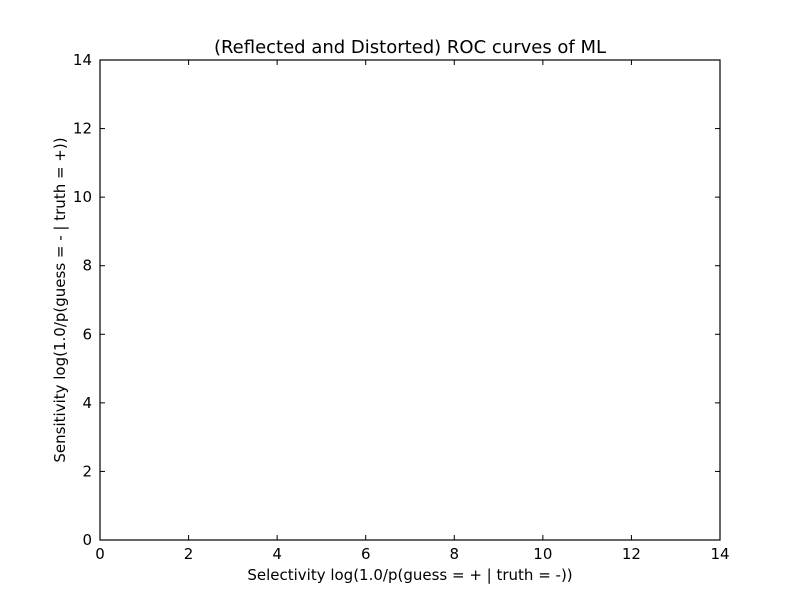 The height and width of the screenshot is (605, 800). What do you see at coordinates (87, 540) in the screenshot?
I see `y-tick-label: 0` at bounding box center [87, 540].